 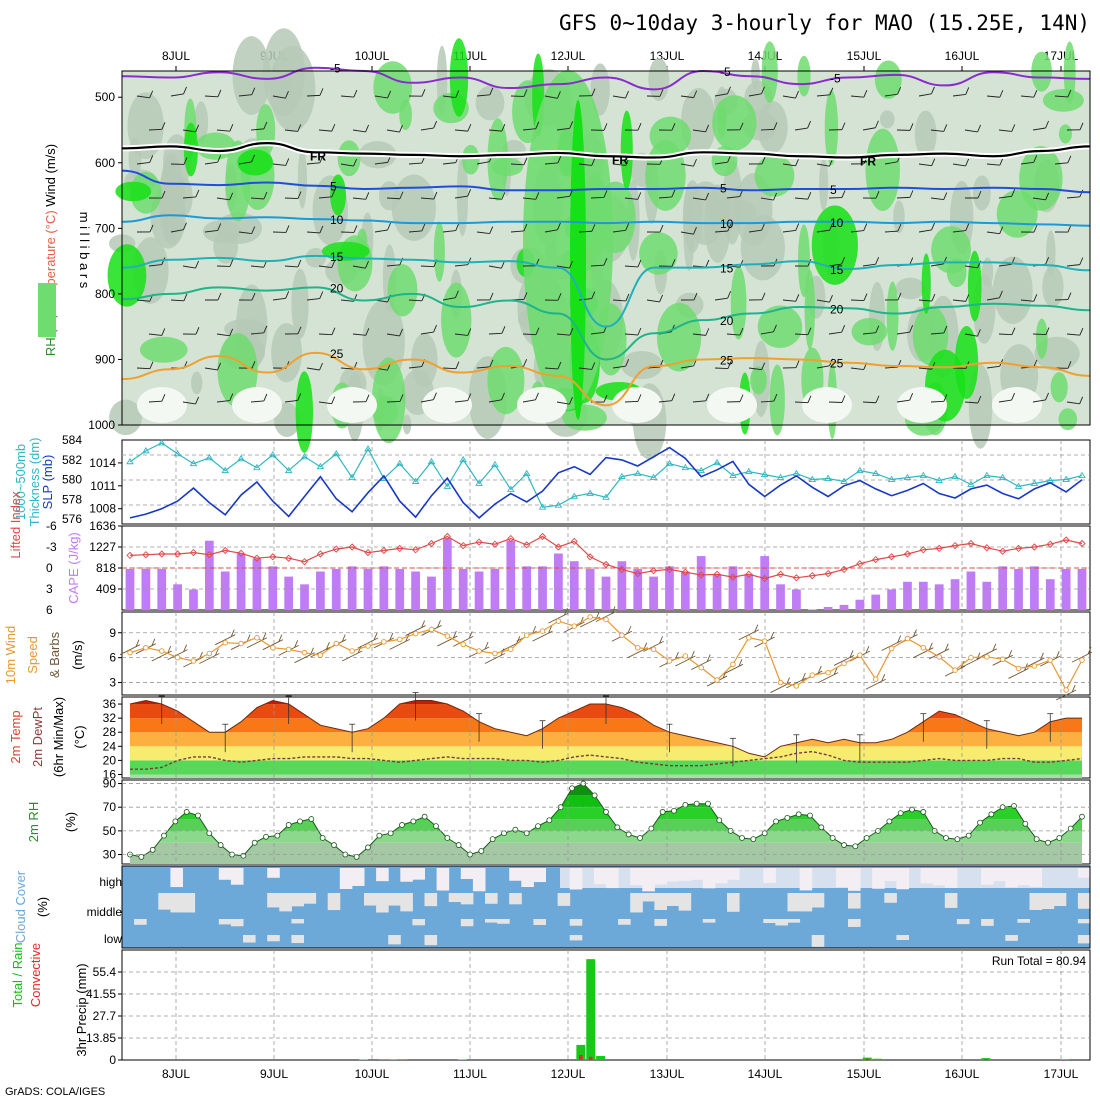 I want to click on y-tick-label: 32, so click(x=110, y=718).